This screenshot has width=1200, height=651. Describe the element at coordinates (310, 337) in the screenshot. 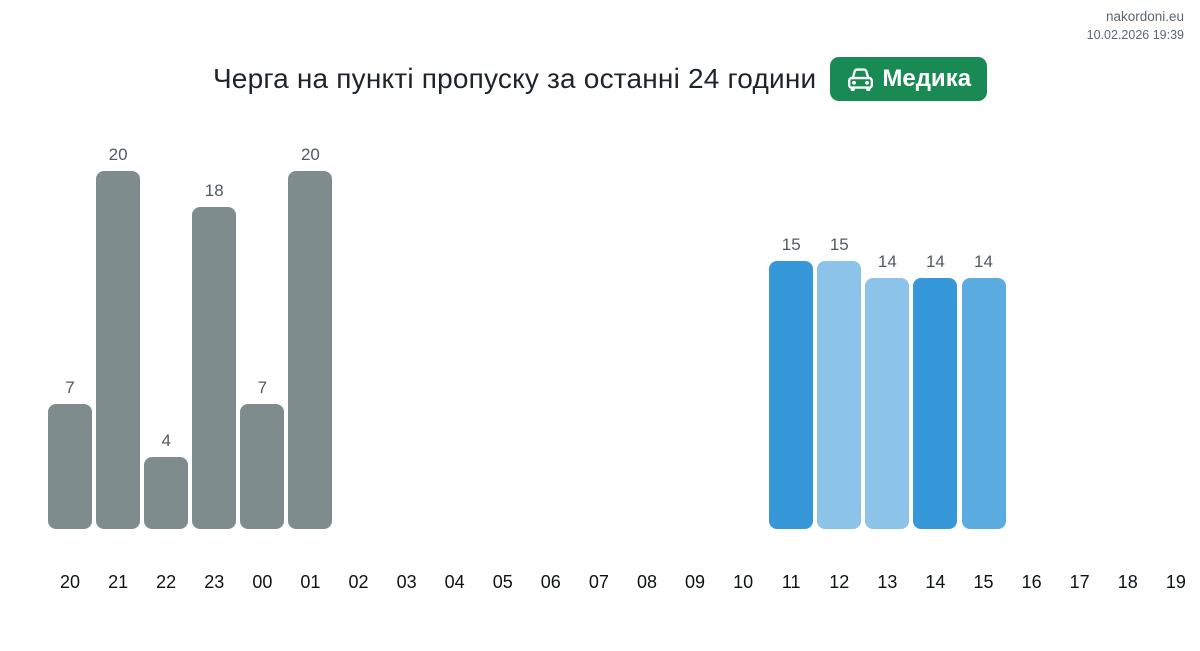

I see `bar-01: 20` at that location.